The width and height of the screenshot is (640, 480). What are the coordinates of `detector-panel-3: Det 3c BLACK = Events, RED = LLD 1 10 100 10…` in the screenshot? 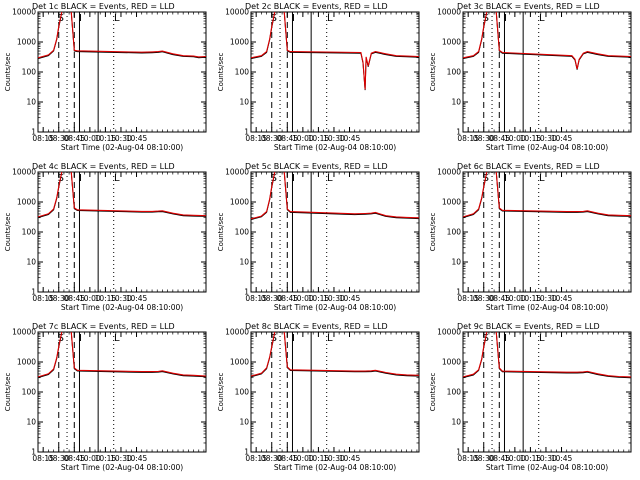 It's located at (530, 77).